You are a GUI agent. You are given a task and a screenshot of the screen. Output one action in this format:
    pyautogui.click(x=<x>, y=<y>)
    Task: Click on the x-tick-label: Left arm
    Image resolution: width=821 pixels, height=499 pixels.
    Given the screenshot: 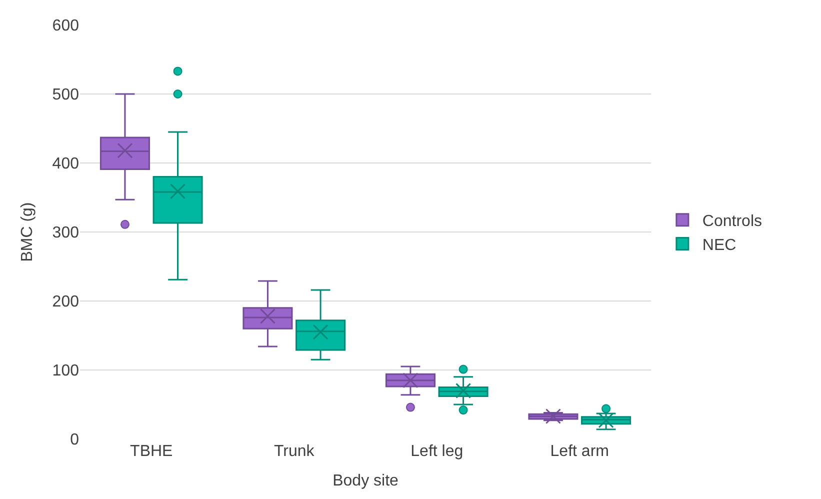 What is the action you would take?
    pyautogui.click(x=579, y=451)
    